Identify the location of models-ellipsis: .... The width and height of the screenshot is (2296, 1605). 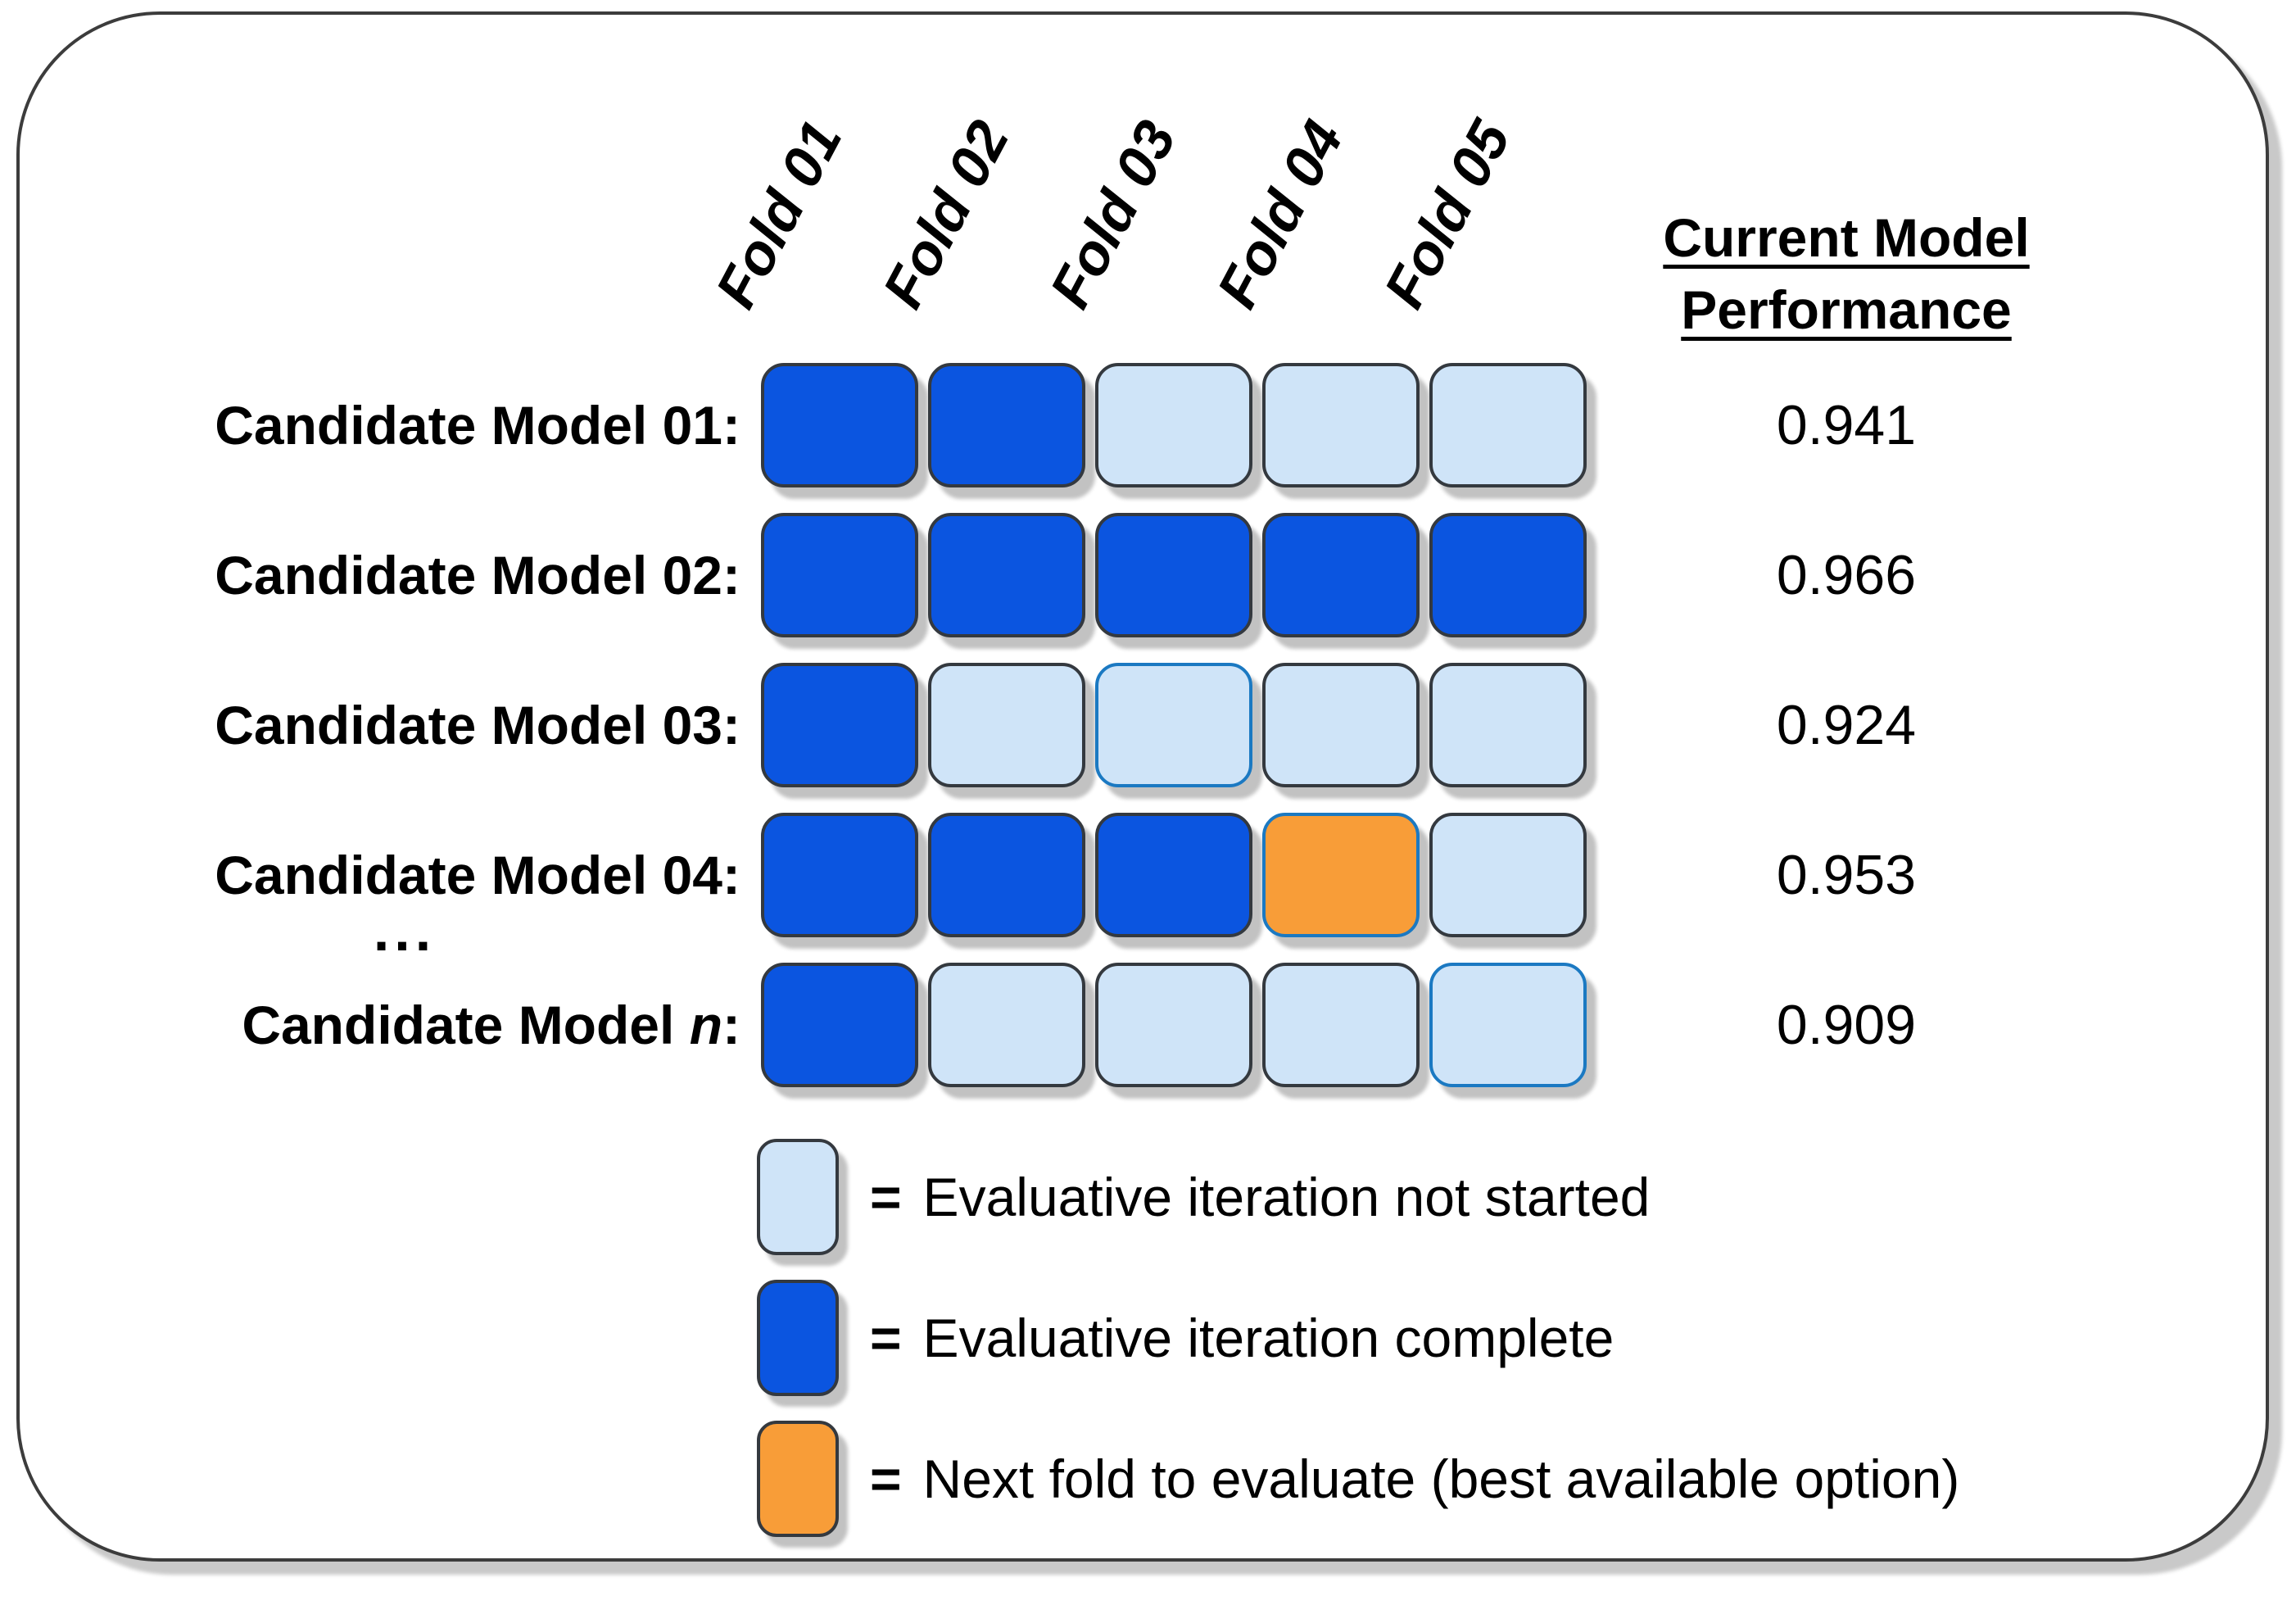
(405, 931).